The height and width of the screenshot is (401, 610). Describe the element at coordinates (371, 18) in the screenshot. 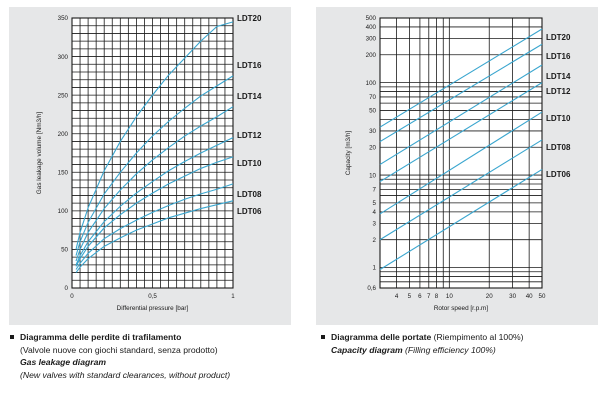

I see `capacity-y-tick-label: 500` at that location.